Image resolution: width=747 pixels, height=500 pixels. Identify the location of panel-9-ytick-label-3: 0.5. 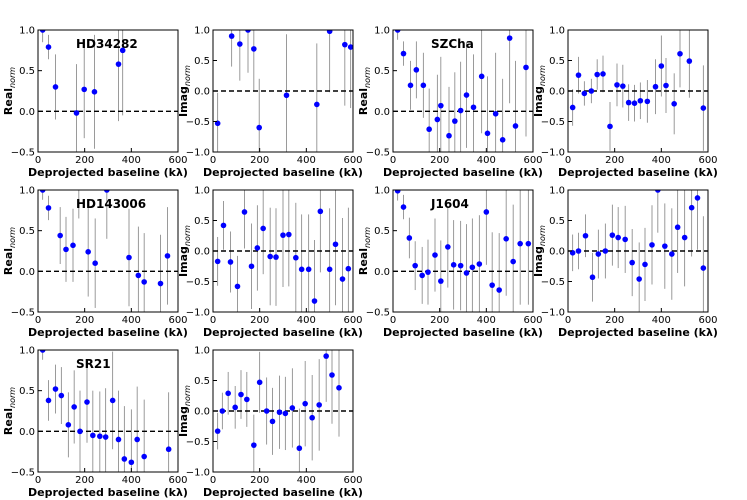
(27, 391).